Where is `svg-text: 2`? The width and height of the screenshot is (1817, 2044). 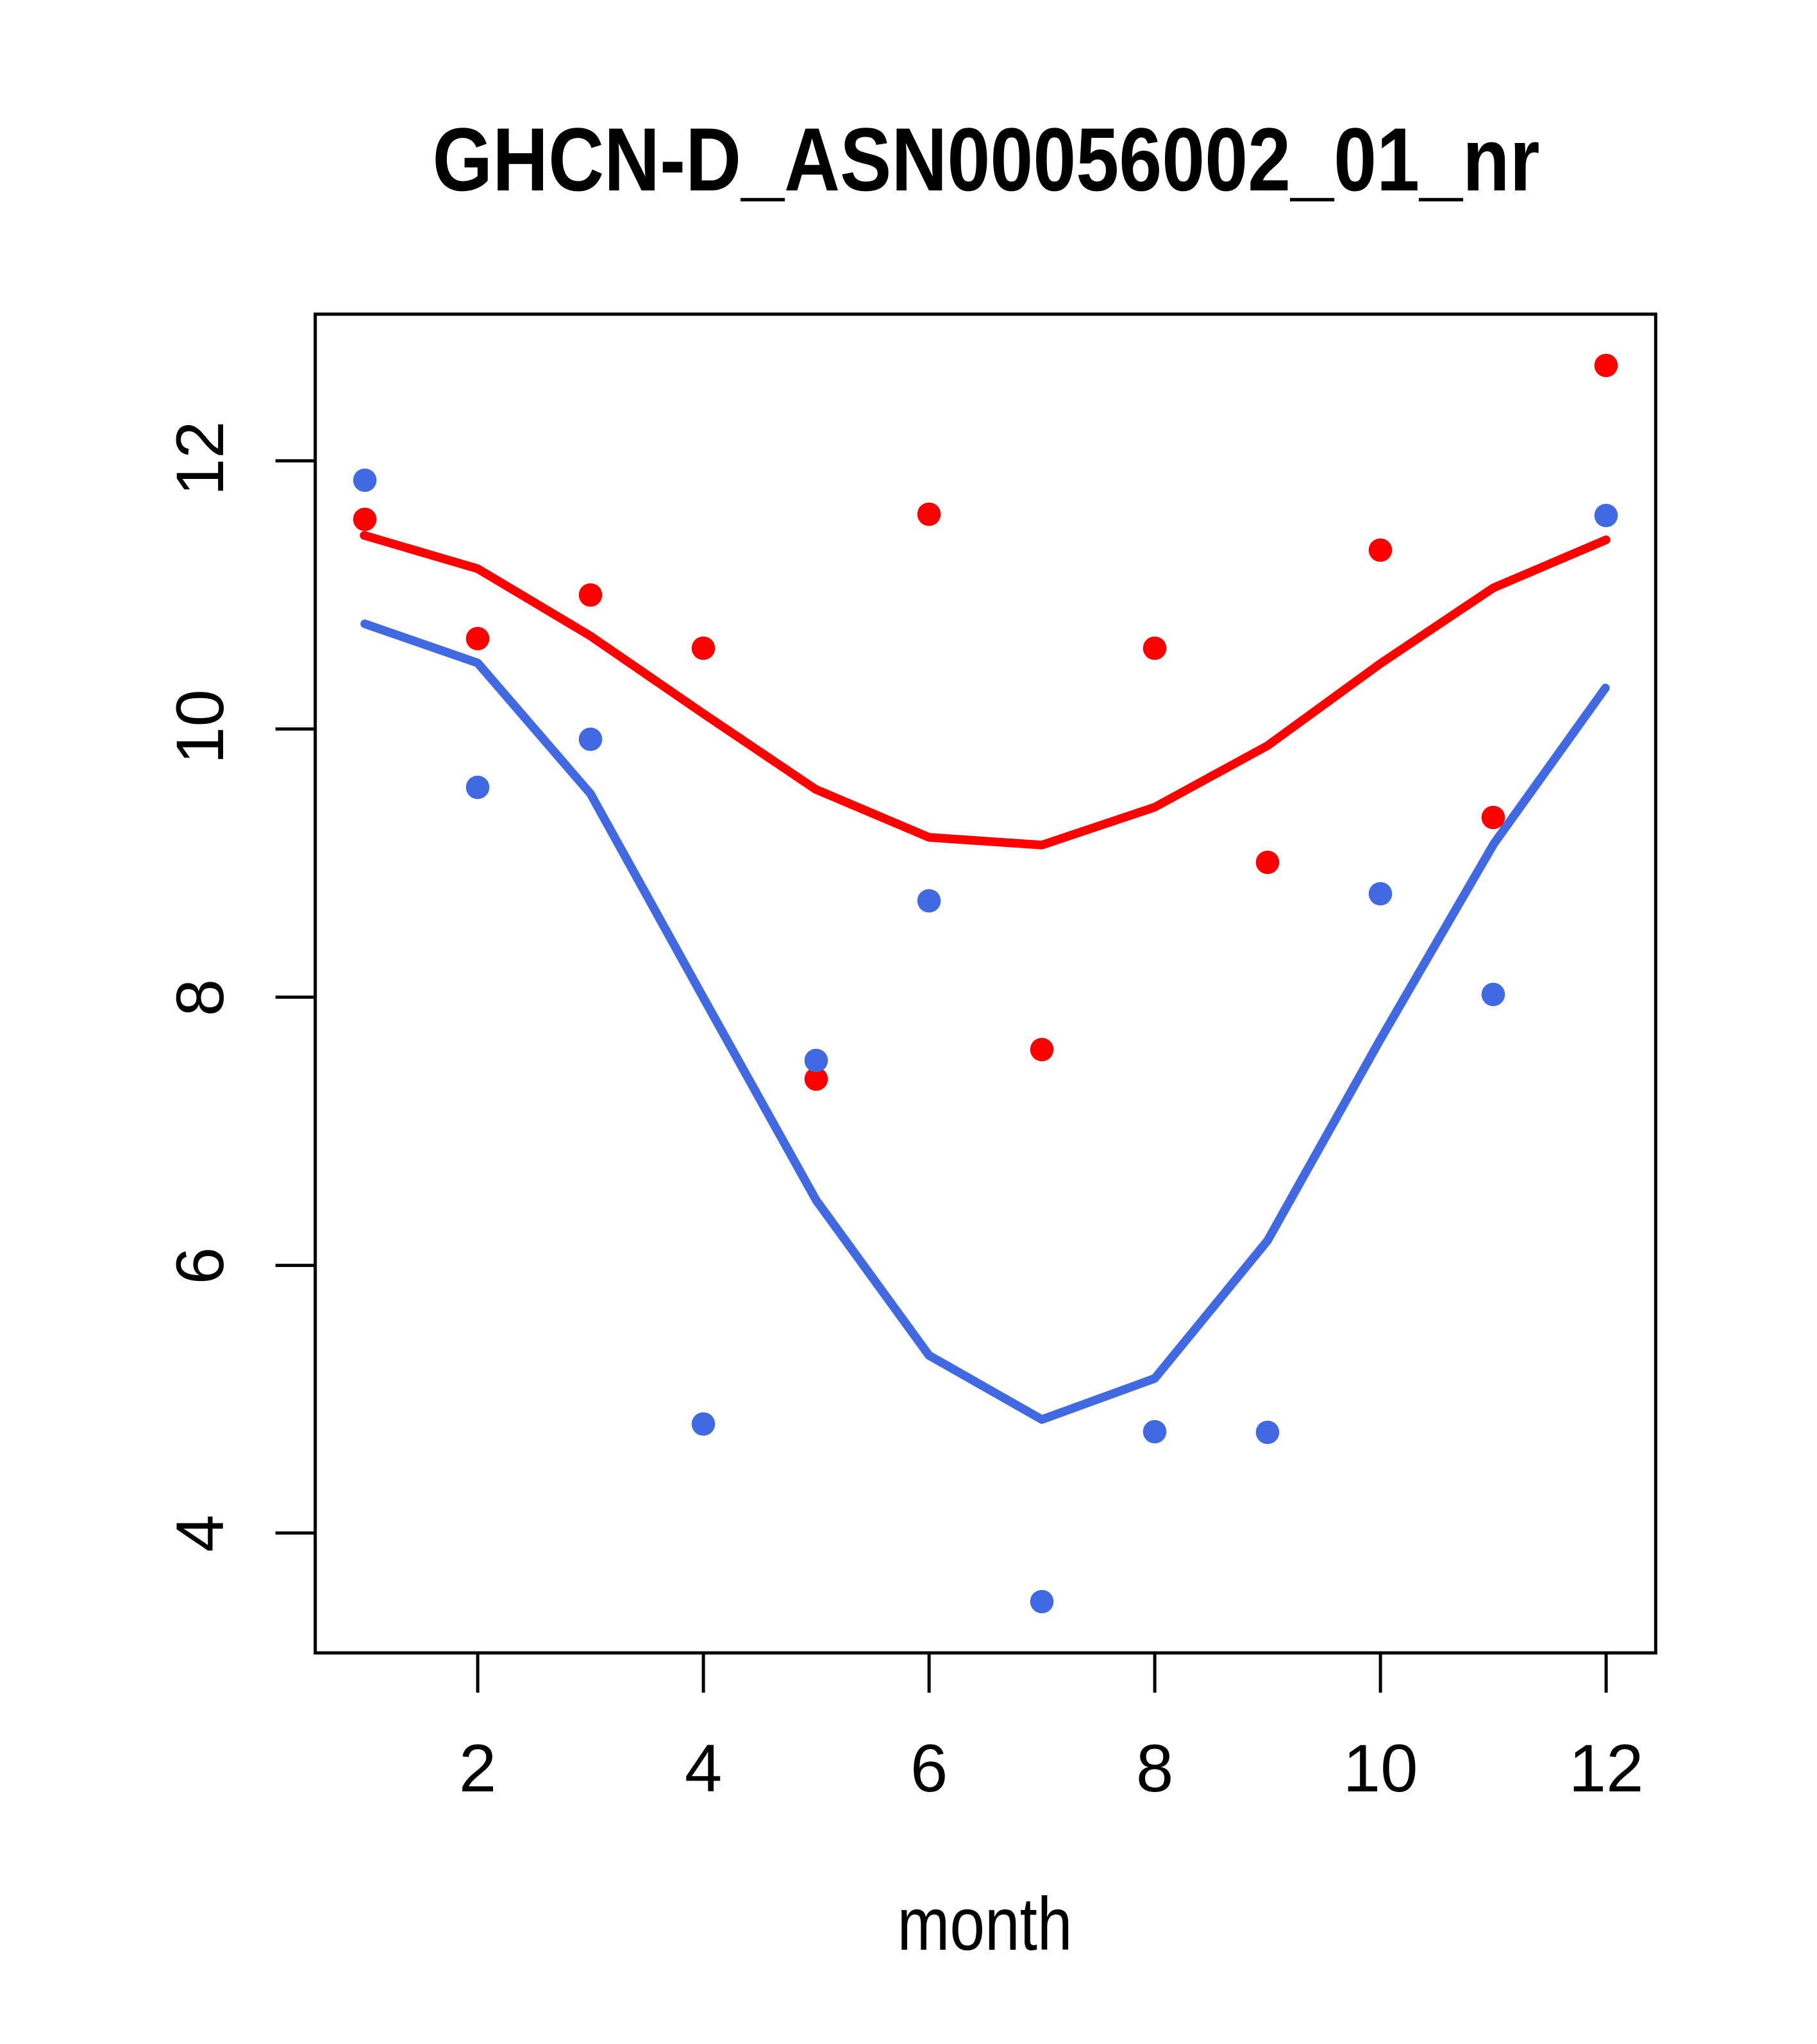 svg-text: 2 is located at coordinates (477, 1768).